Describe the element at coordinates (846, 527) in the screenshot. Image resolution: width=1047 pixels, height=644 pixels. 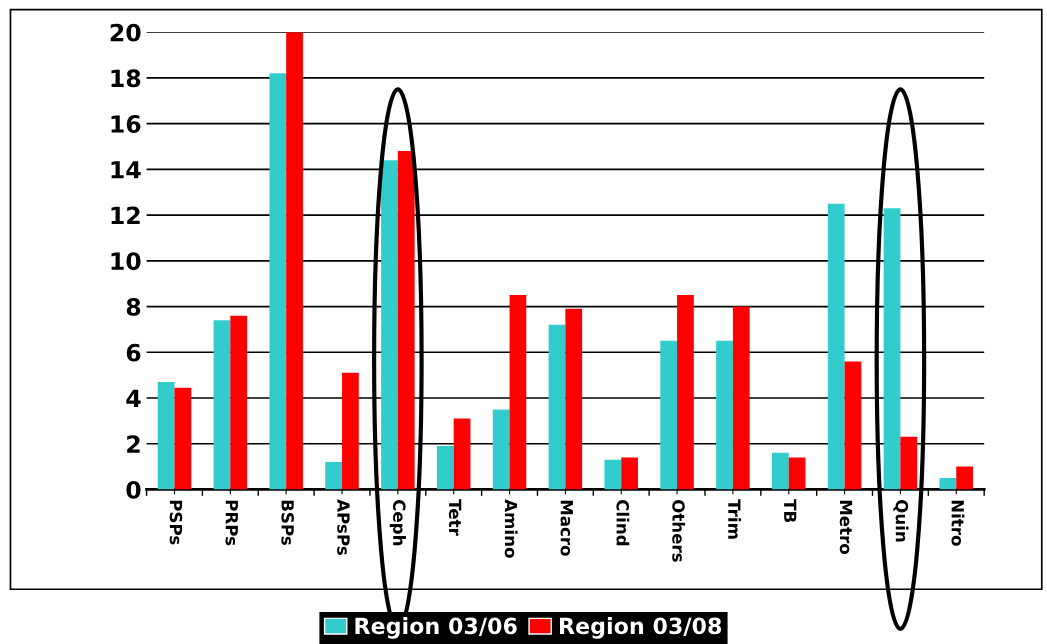
I see `x-tick-label: Metro` at that location.